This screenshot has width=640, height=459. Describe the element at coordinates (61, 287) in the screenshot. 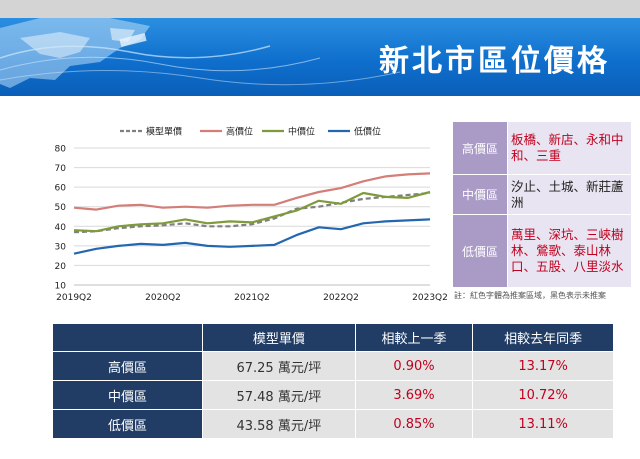

I see `y-tick-label: 10` at that location.